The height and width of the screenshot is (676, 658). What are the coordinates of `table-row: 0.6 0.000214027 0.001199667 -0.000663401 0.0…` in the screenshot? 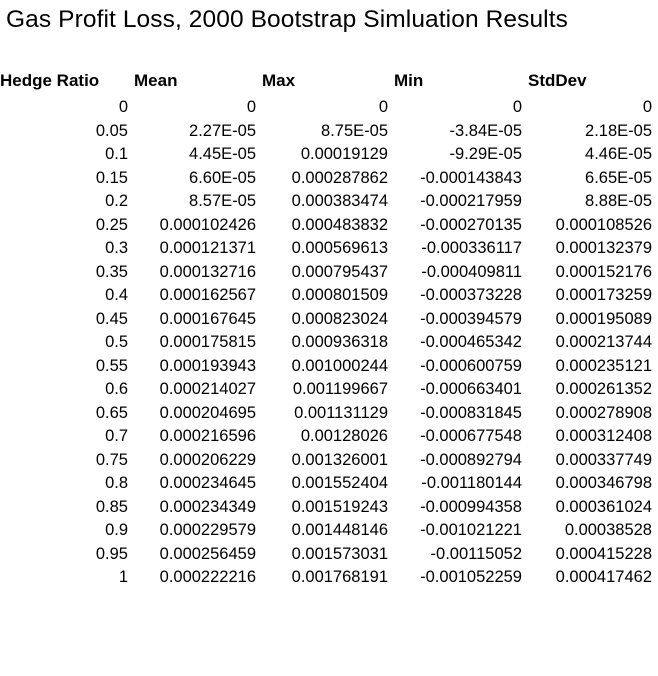 It's located at (329, 390).